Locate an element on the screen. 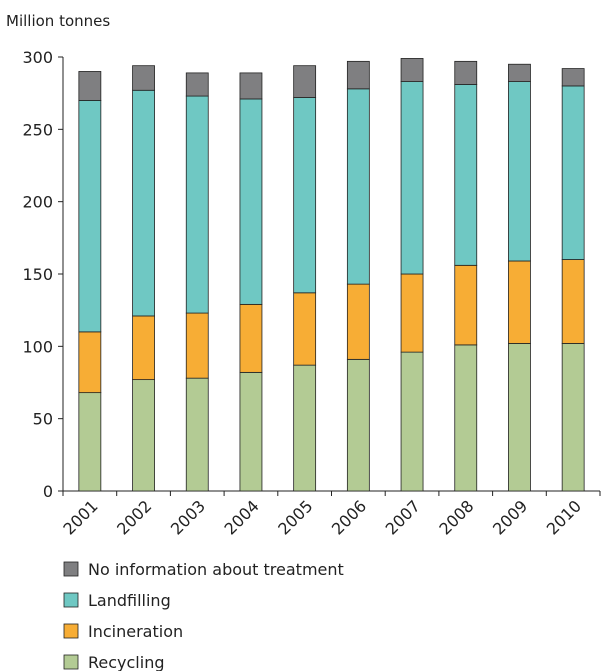  bar-stack-2007 is located at coordinates (412, 275).